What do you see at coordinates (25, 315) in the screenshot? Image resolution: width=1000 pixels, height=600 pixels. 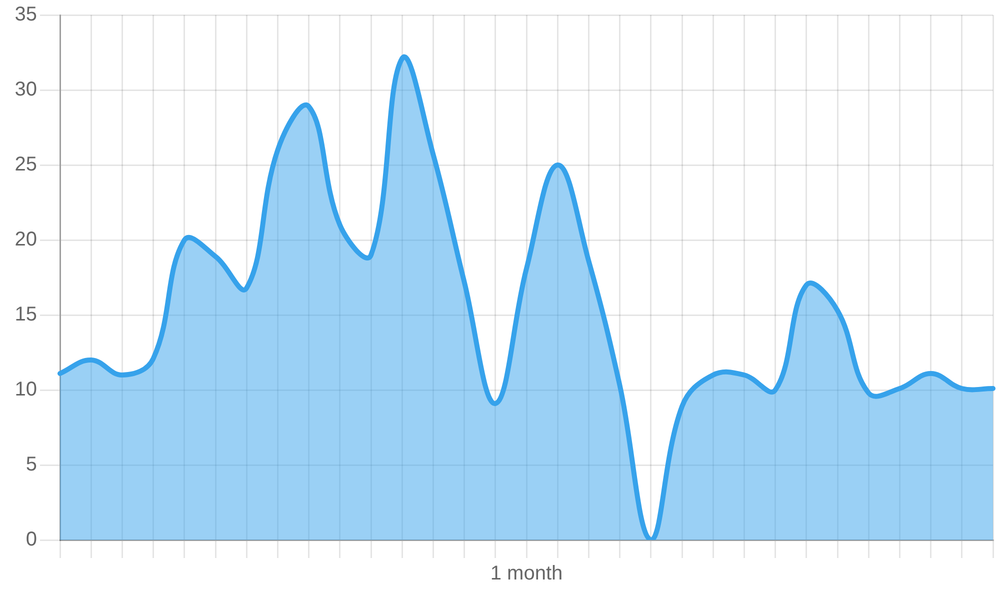 I see `y-tick-label: 15` at bounding box center [25, 315].